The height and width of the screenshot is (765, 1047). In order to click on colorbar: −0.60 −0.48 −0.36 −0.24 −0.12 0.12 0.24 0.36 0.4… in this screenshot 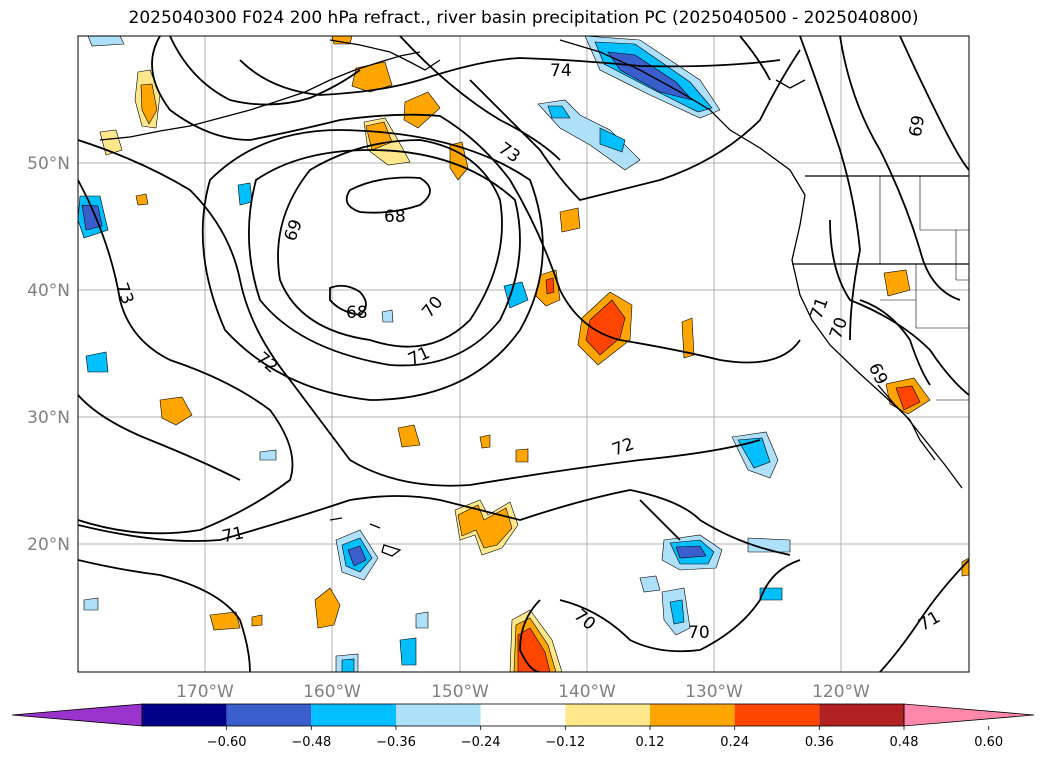, I will do `click(523, 726)`.